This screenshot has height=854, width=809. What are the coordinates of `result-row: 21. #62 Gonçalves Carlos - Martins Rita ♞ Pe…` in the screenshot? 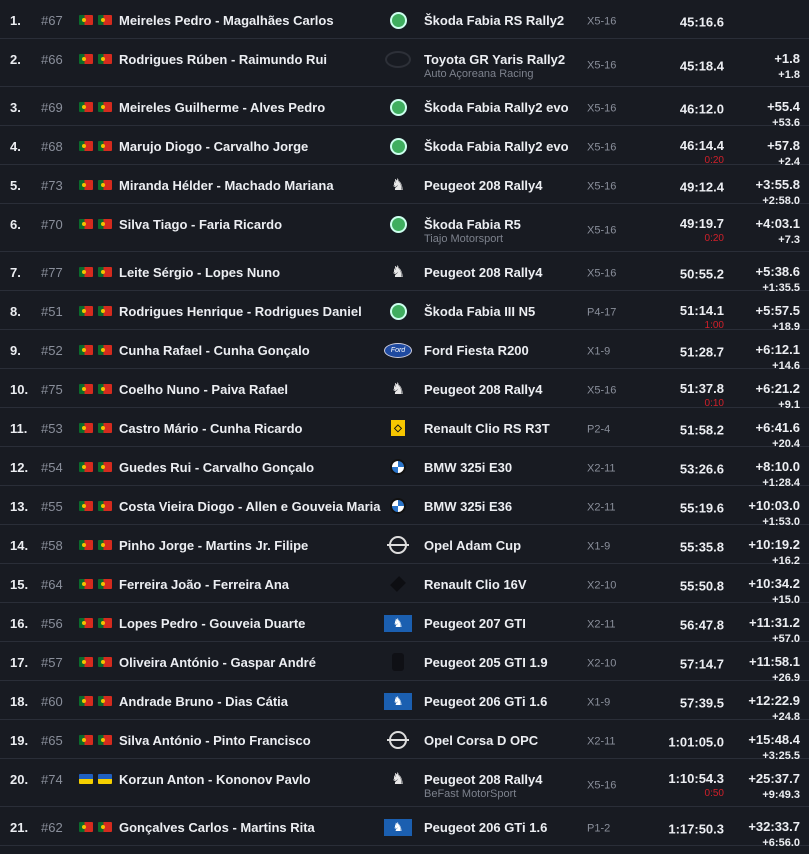 It's located at (404, 828).